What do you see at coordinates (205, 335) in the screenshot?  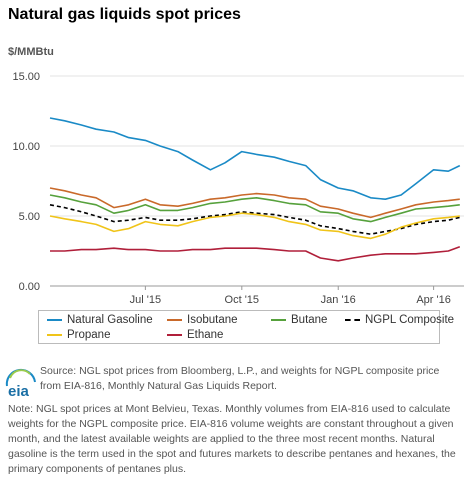 I see `legend-label: Ethane` at bounding box center [205, 335].